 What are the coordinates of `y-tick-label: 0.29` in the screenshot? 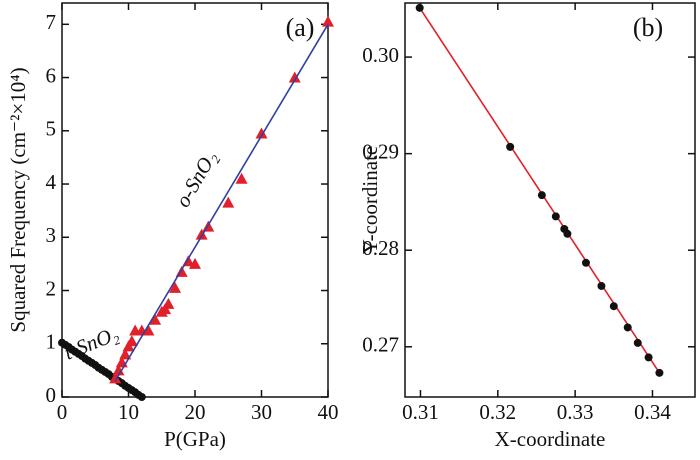 It's located at (380, 151).